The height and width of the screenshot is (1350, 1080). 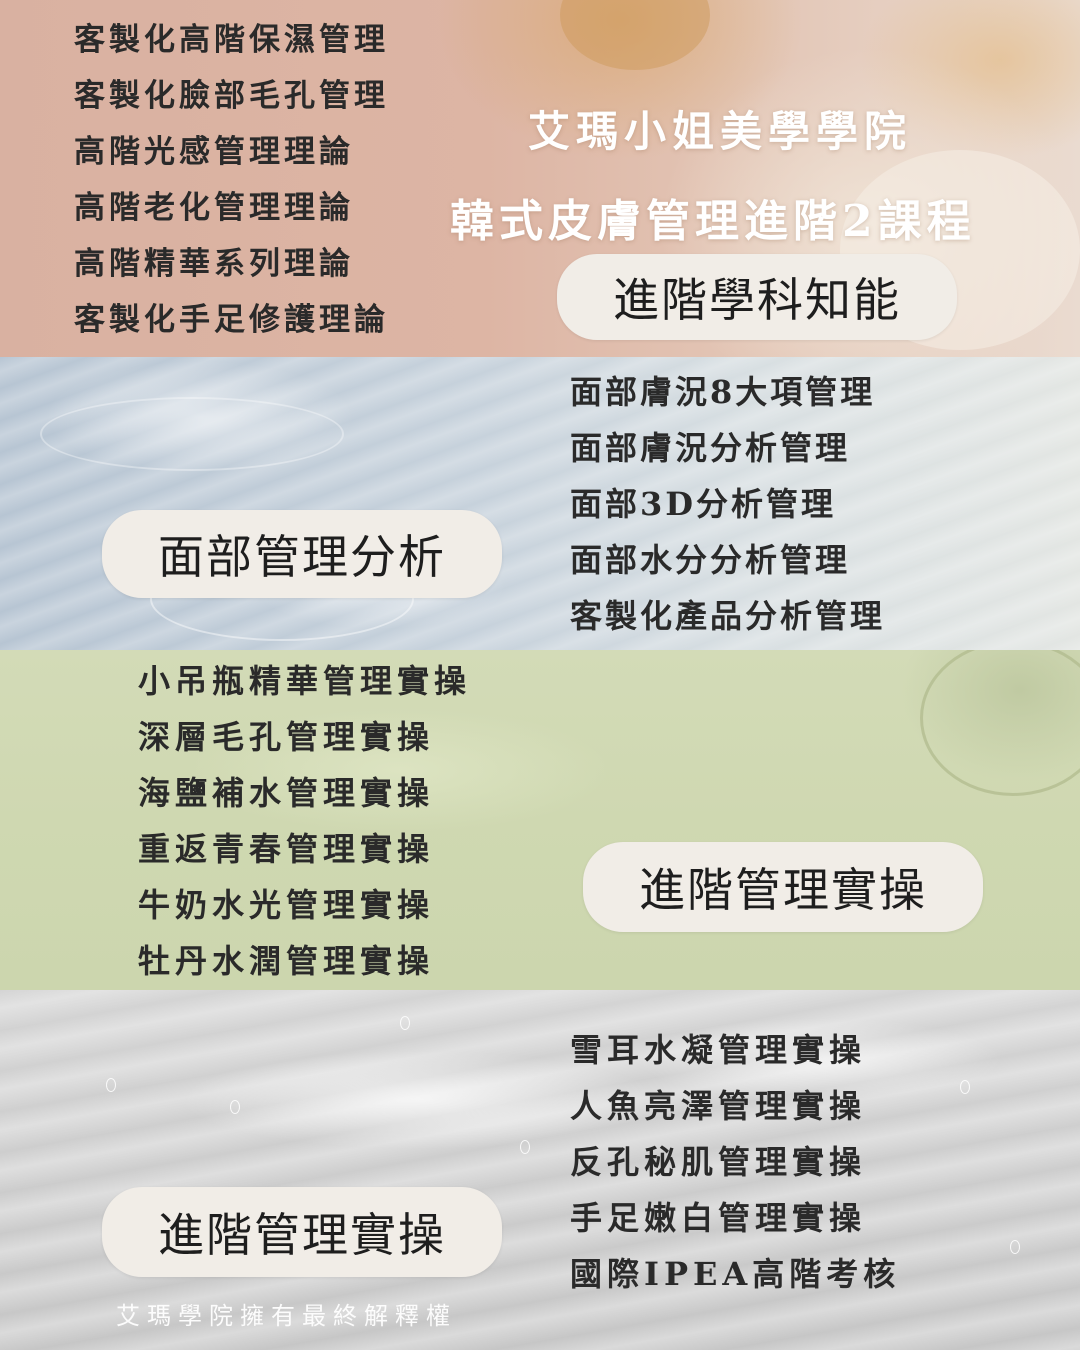 What do you see at coordinates (735, 1218) in the screenshot?
I see `list-item: 手足嫩白管理實操` at bounding box center [735, 1218].